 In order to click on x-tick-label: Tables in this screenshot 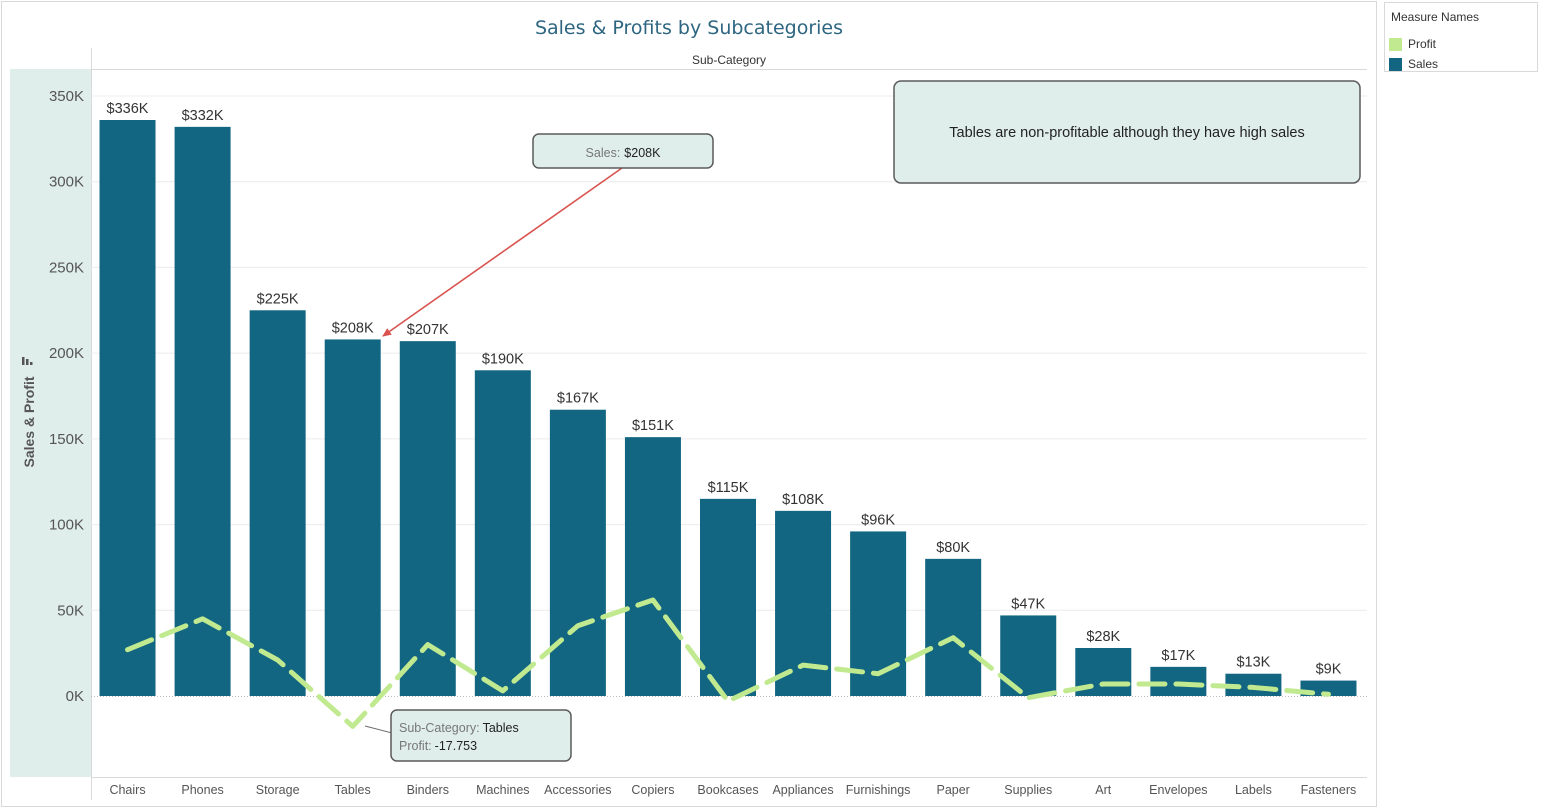, I will do `click(353, 790)`.